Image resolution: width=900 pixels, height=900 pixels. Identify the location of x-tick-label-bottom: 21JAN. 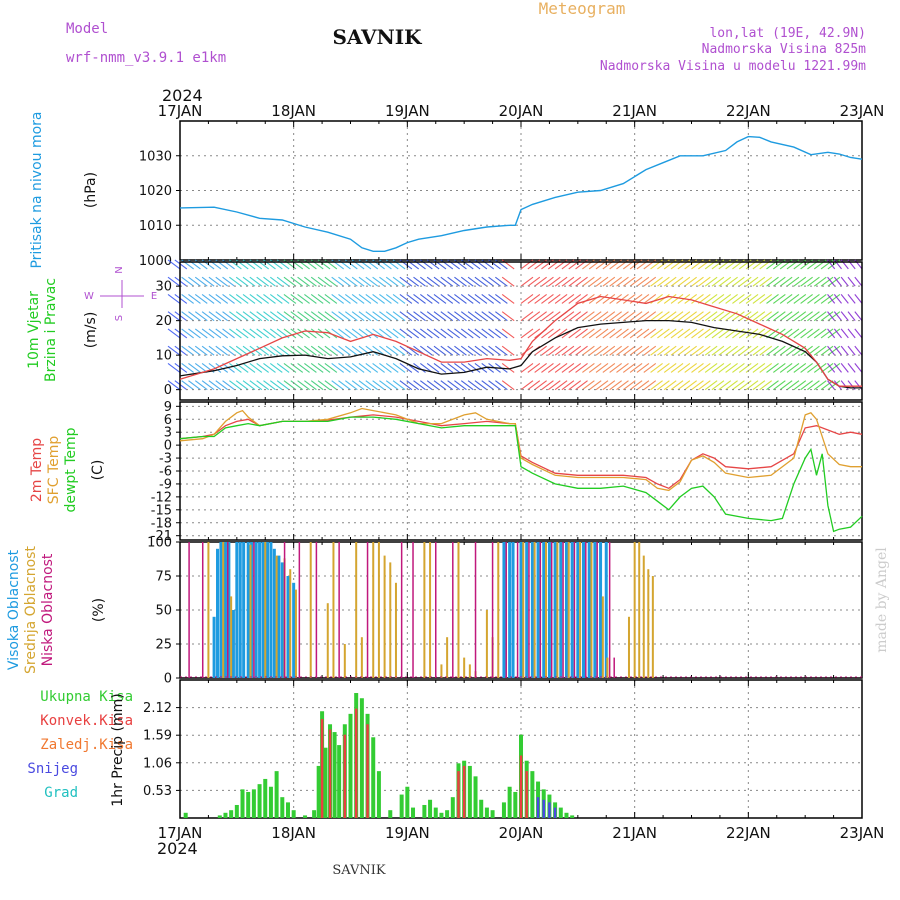
(634, 833).